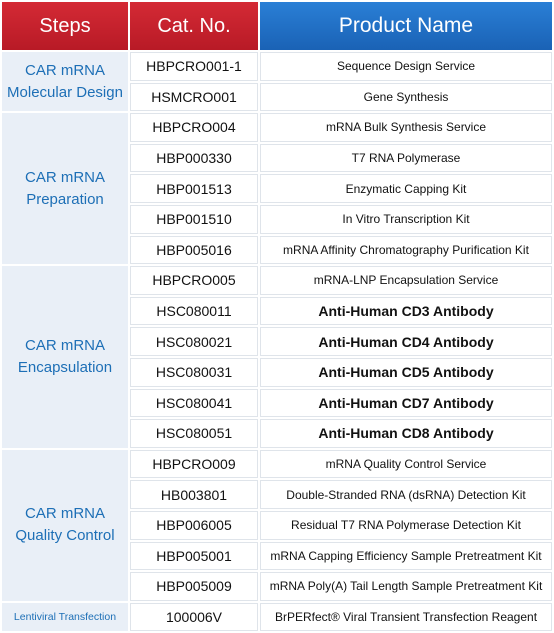 This screenshot has height=633, width=554. What do you see at coordinates (406, 464) in the screenshot?
I see `product-name: mRNA Quality Control Service` at bounding box center [406, 464].